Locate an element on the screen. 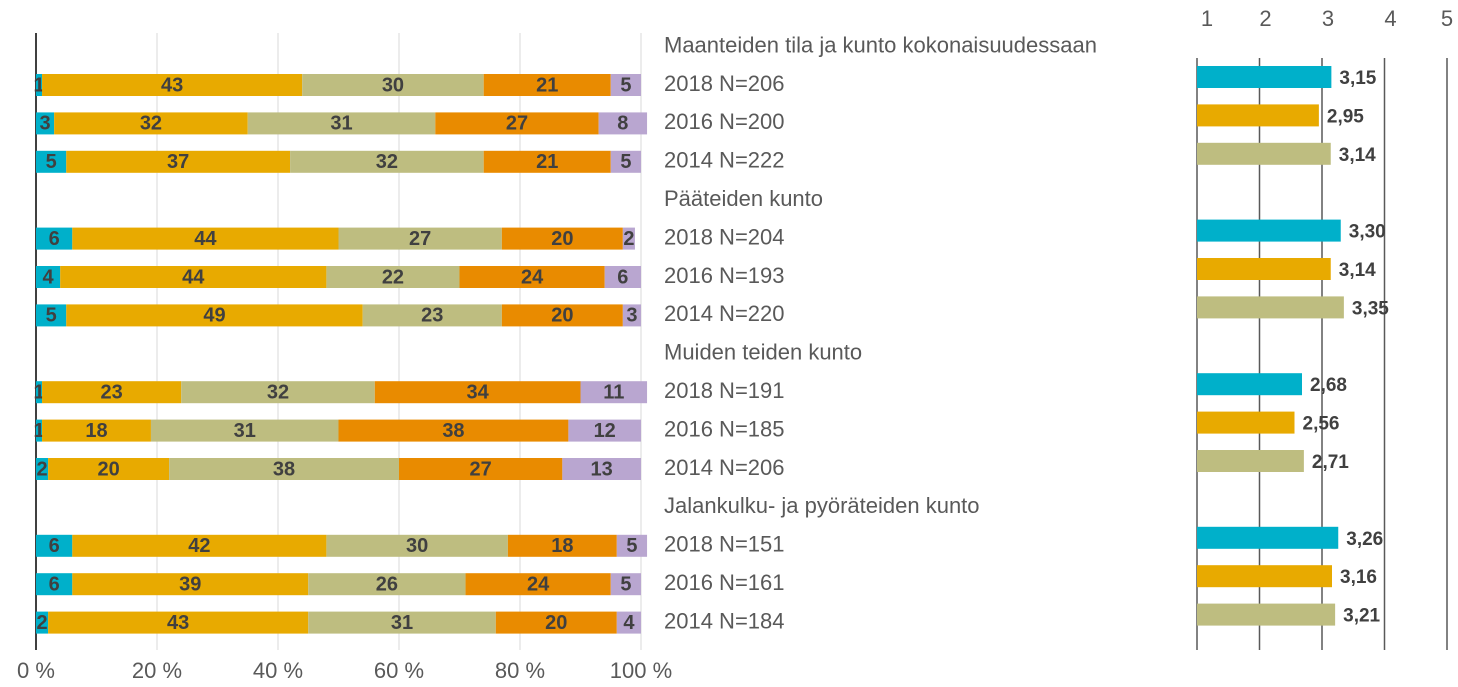 The image size is (1458, 687). x-tick-label: 4 is located at coordinates (1390, 18).